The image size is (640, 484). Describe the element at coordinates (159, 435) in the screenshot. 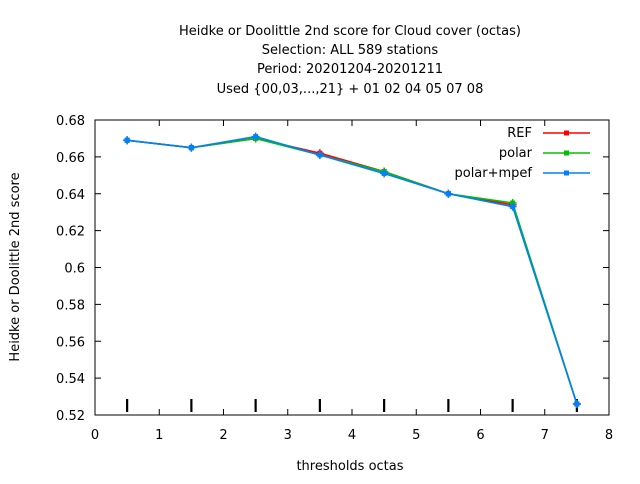

I see `x-tick-label: 1` at that location.